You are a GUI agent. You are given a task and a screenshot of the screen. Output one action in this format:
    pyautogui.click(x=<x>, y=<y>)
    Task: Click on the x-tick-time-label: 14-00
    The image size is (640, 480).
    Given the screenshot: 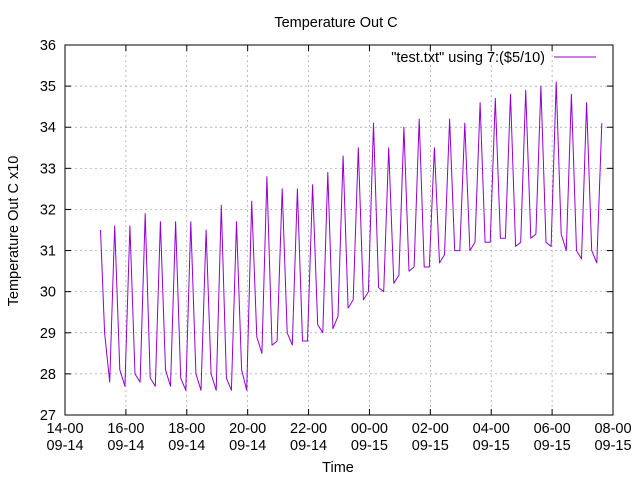 What is the action you would take?
    pyautogui.click(x=64, y=429)
    